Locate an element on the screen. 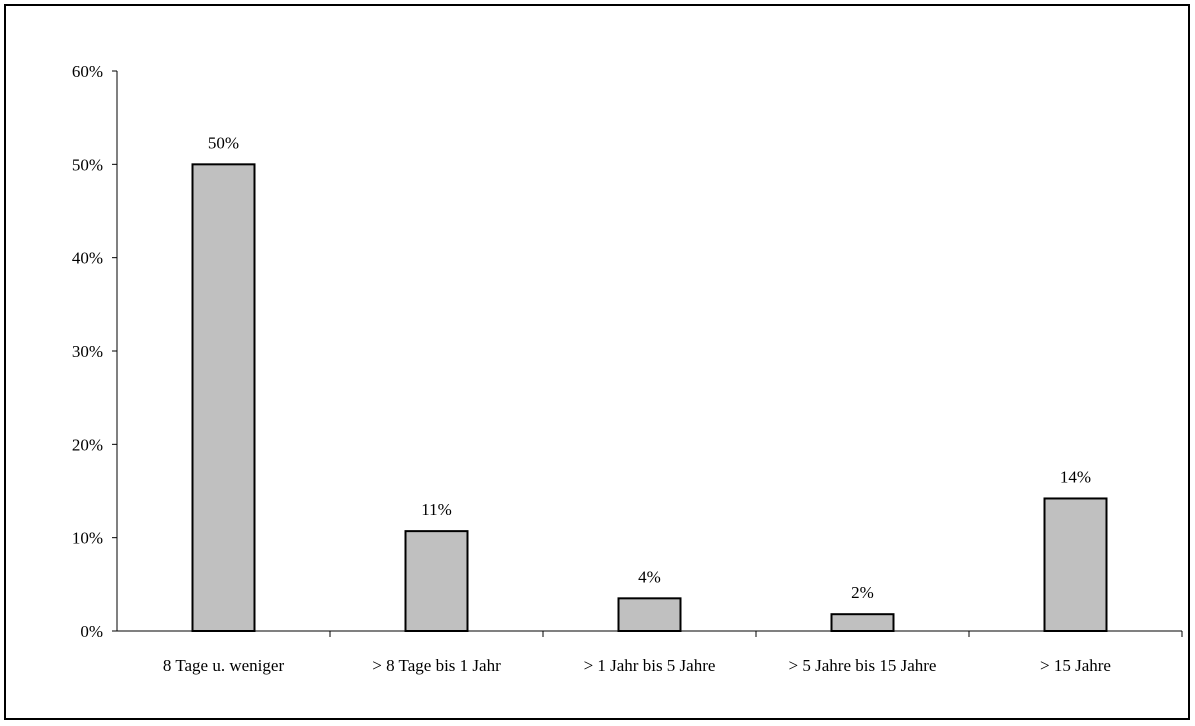  y-tick-label: 50% is located at coordinates (87, 164).